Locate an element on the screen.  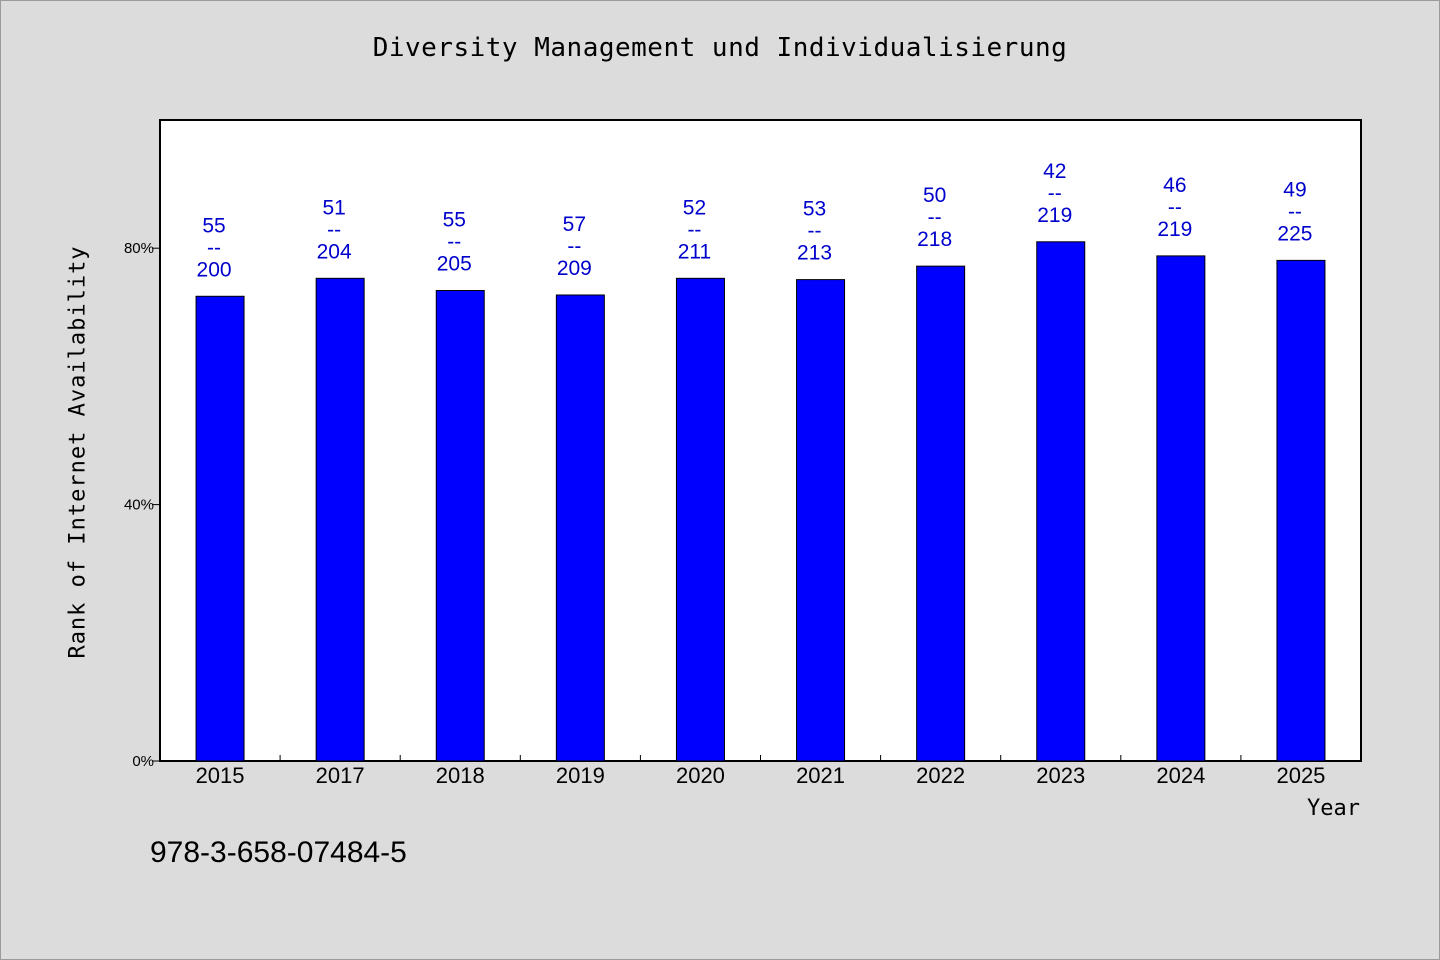
x-tick-label: 2024 is located at coordinates (1180, 775).